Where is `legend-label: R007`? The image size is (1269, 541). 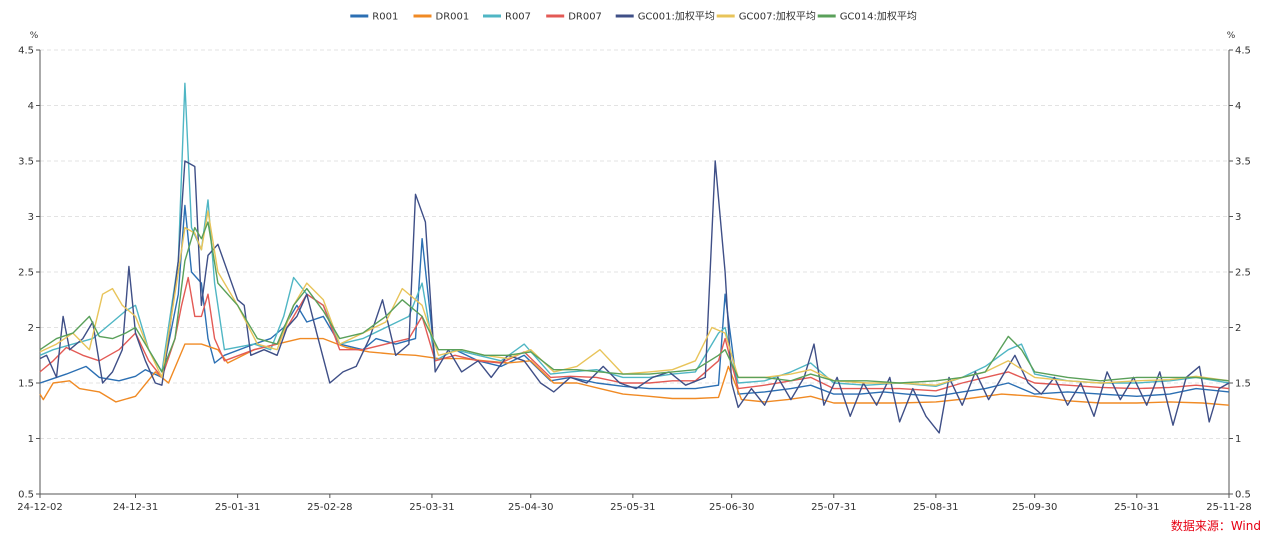
legend-label: R007 is located at coordinates (518, 17).